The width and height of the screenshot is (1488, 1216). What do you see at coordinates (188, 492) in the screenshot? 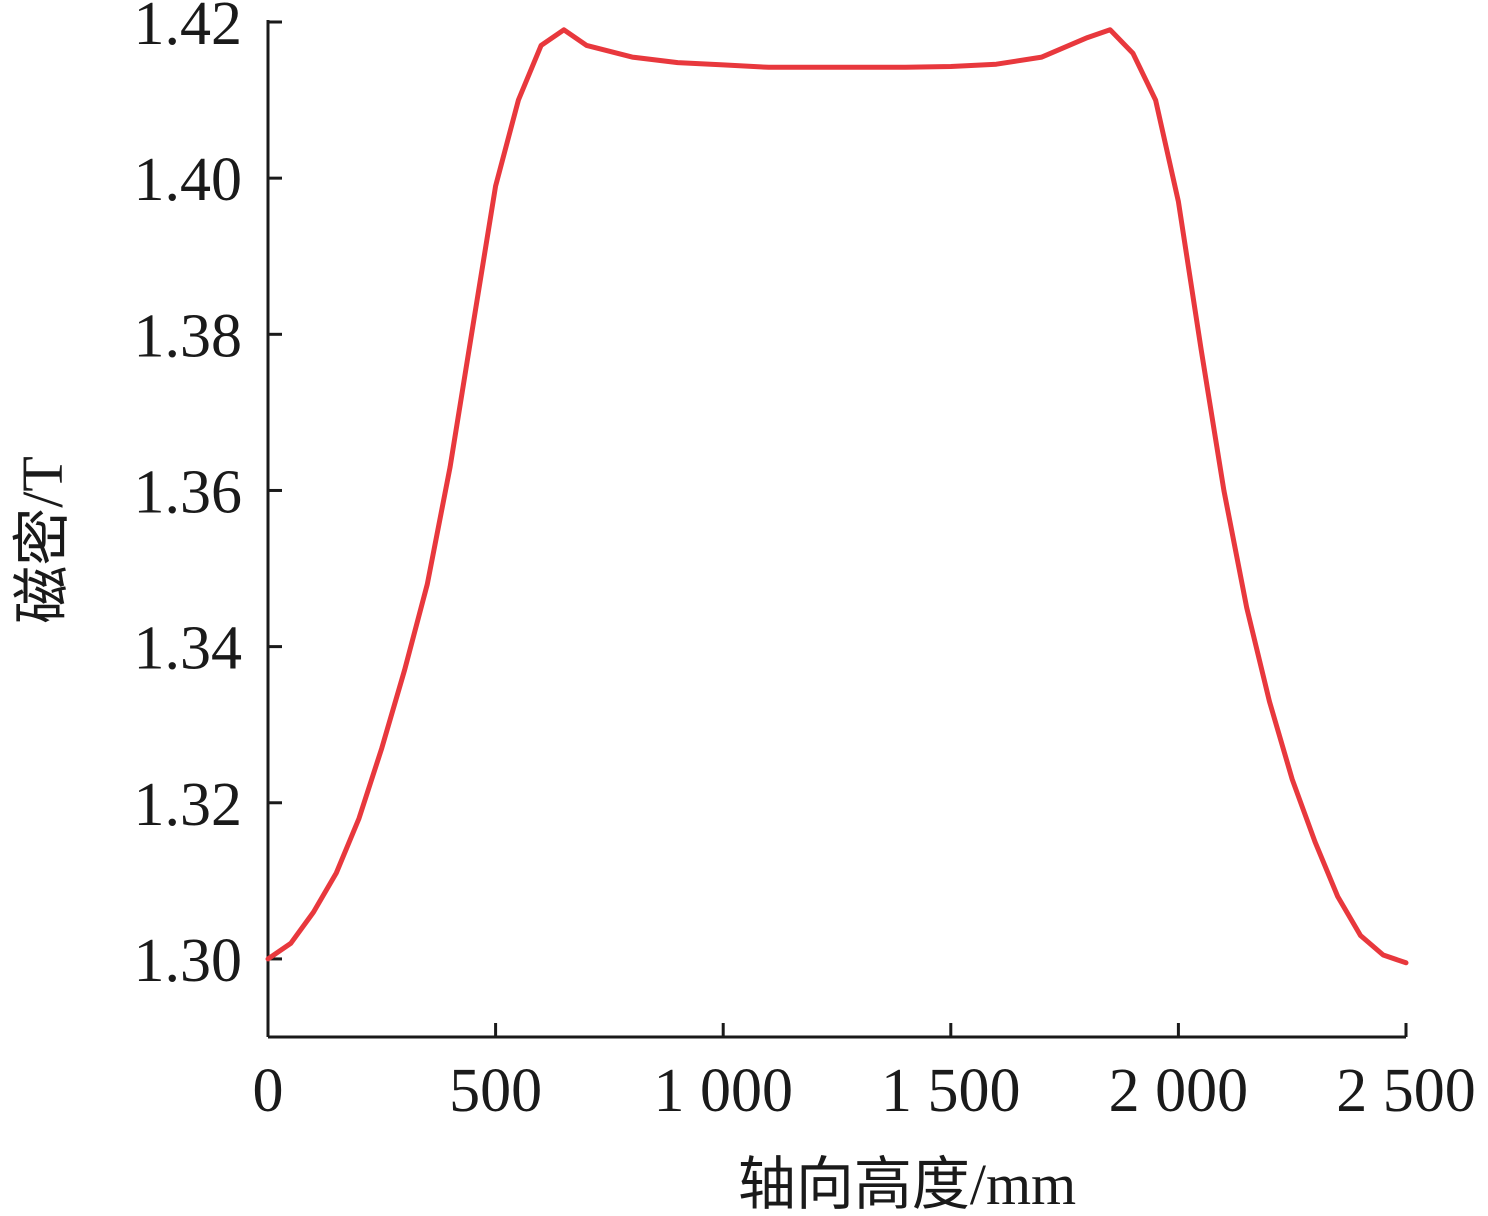
I see `y-tick-label: 1.36` at bounding box center [188, 492].